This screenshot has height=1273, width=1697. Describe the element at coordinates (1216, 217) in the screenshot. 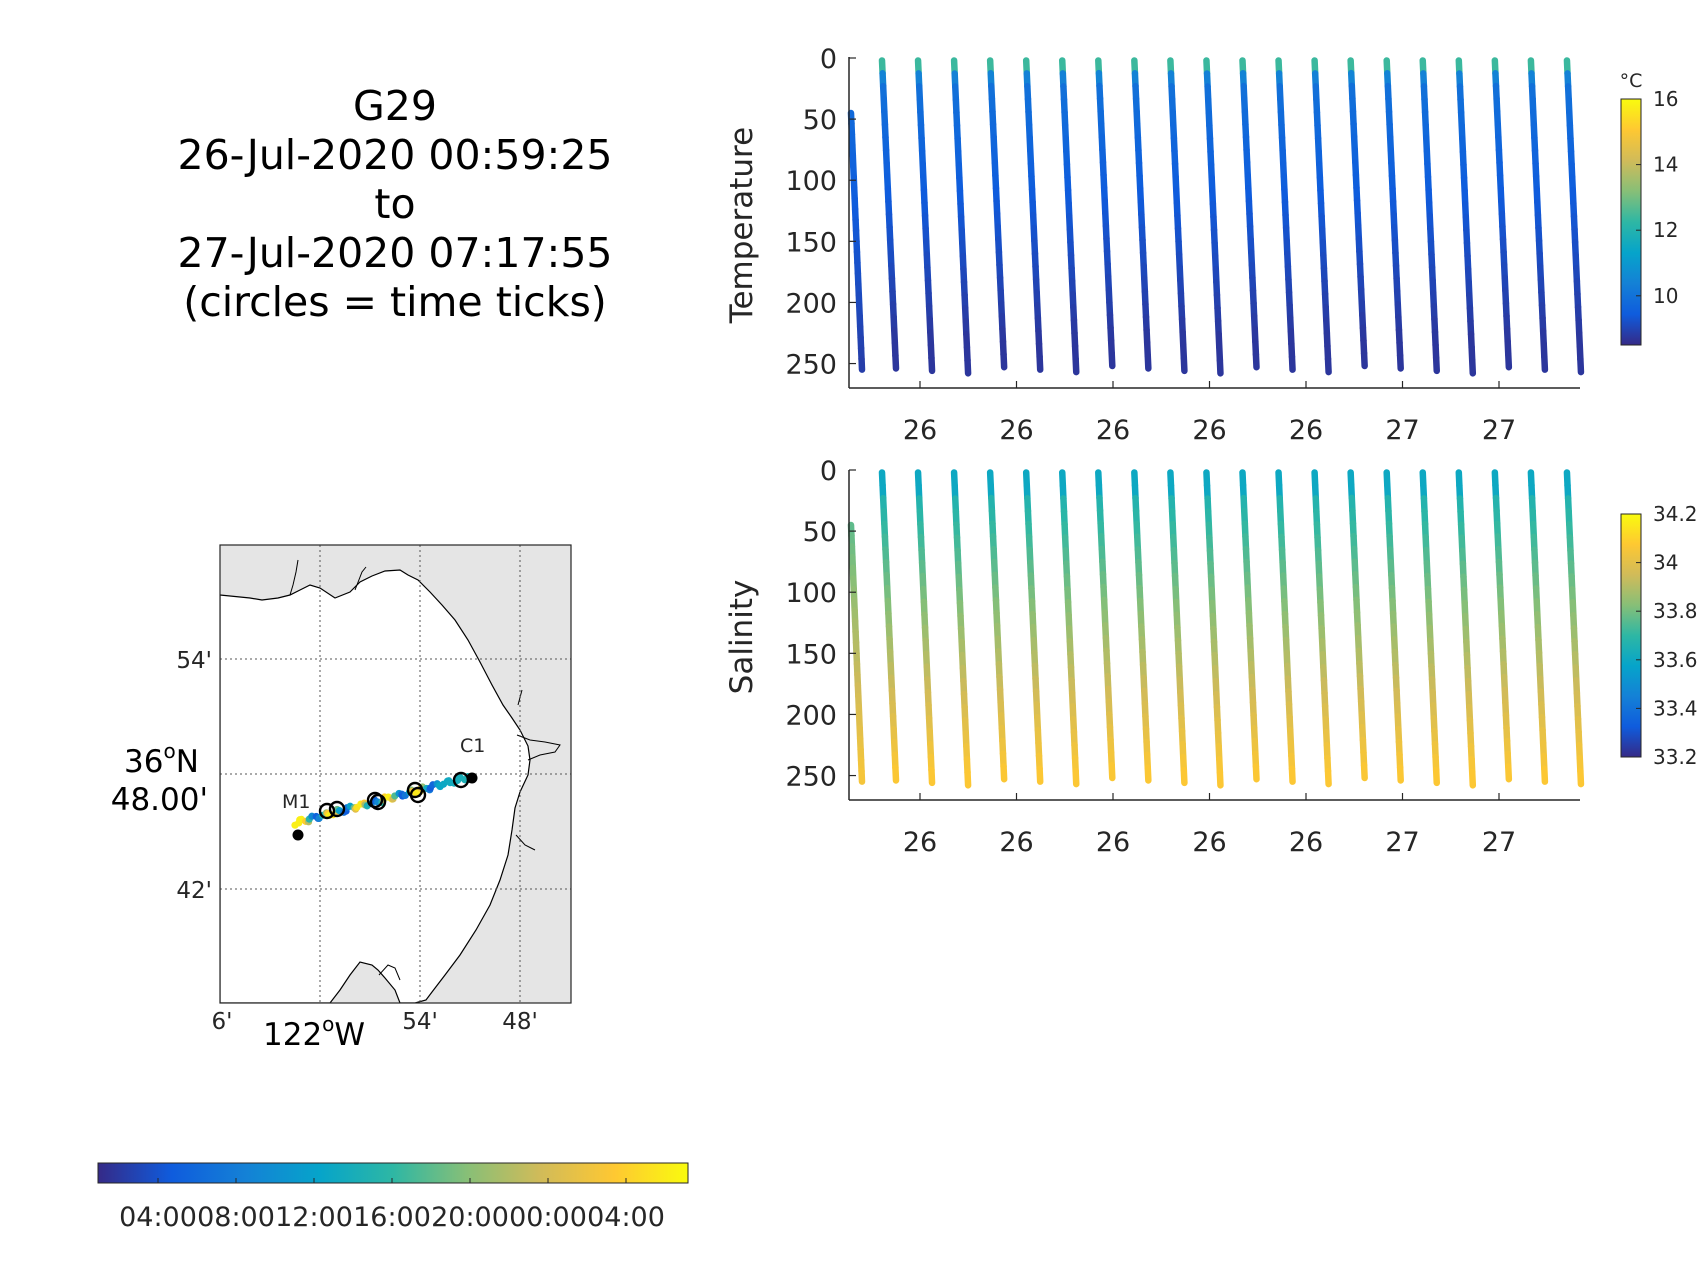

I see `temperature-profiles` at that location.